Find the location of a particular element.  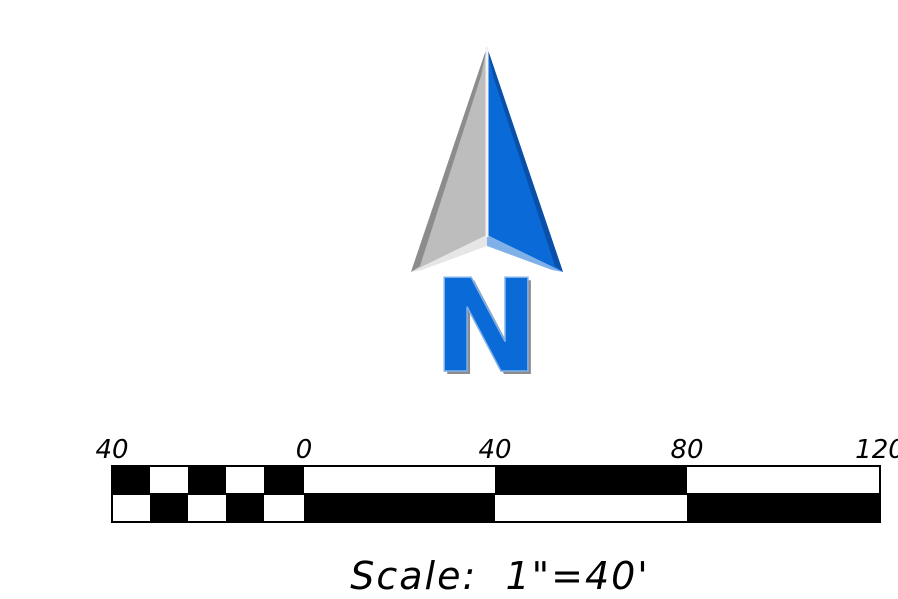

north-arrow-left-base-highlight is located at coordinates (449, 253).